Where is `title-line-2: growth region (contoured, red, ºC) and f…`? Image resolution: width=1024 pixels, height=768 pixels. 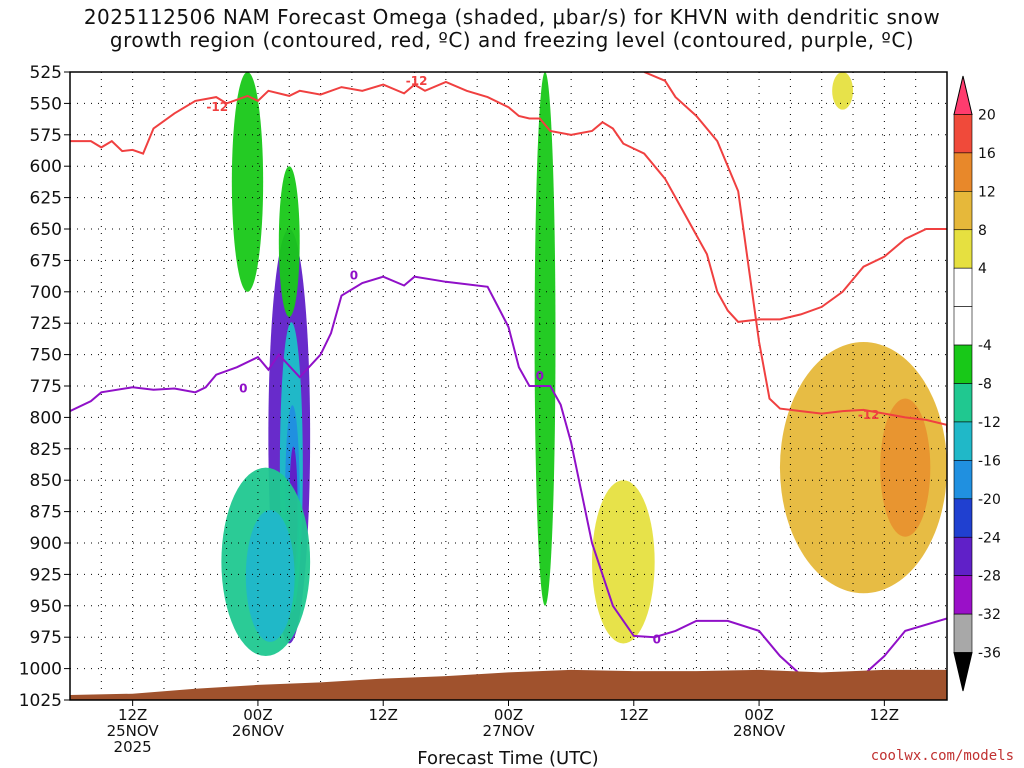 title-line-2: growth region (contoured, red, ºC) and f… is located at coordinates (512, 40).